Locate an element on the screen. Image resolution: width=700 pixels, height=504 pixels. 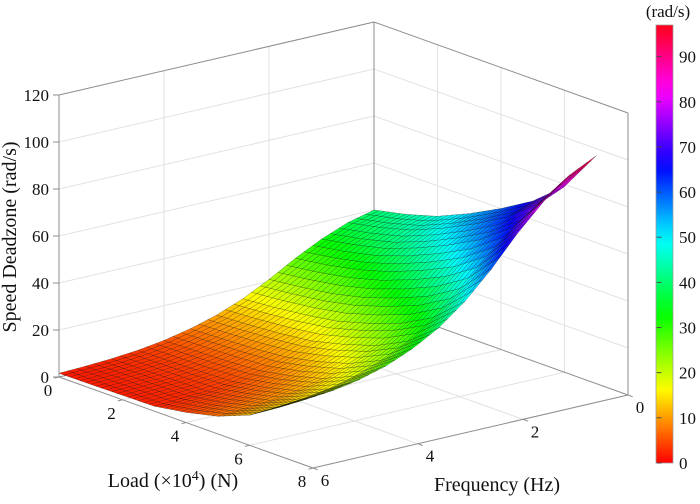
z-tick-label: 120 is located at coordinates (37, 95).